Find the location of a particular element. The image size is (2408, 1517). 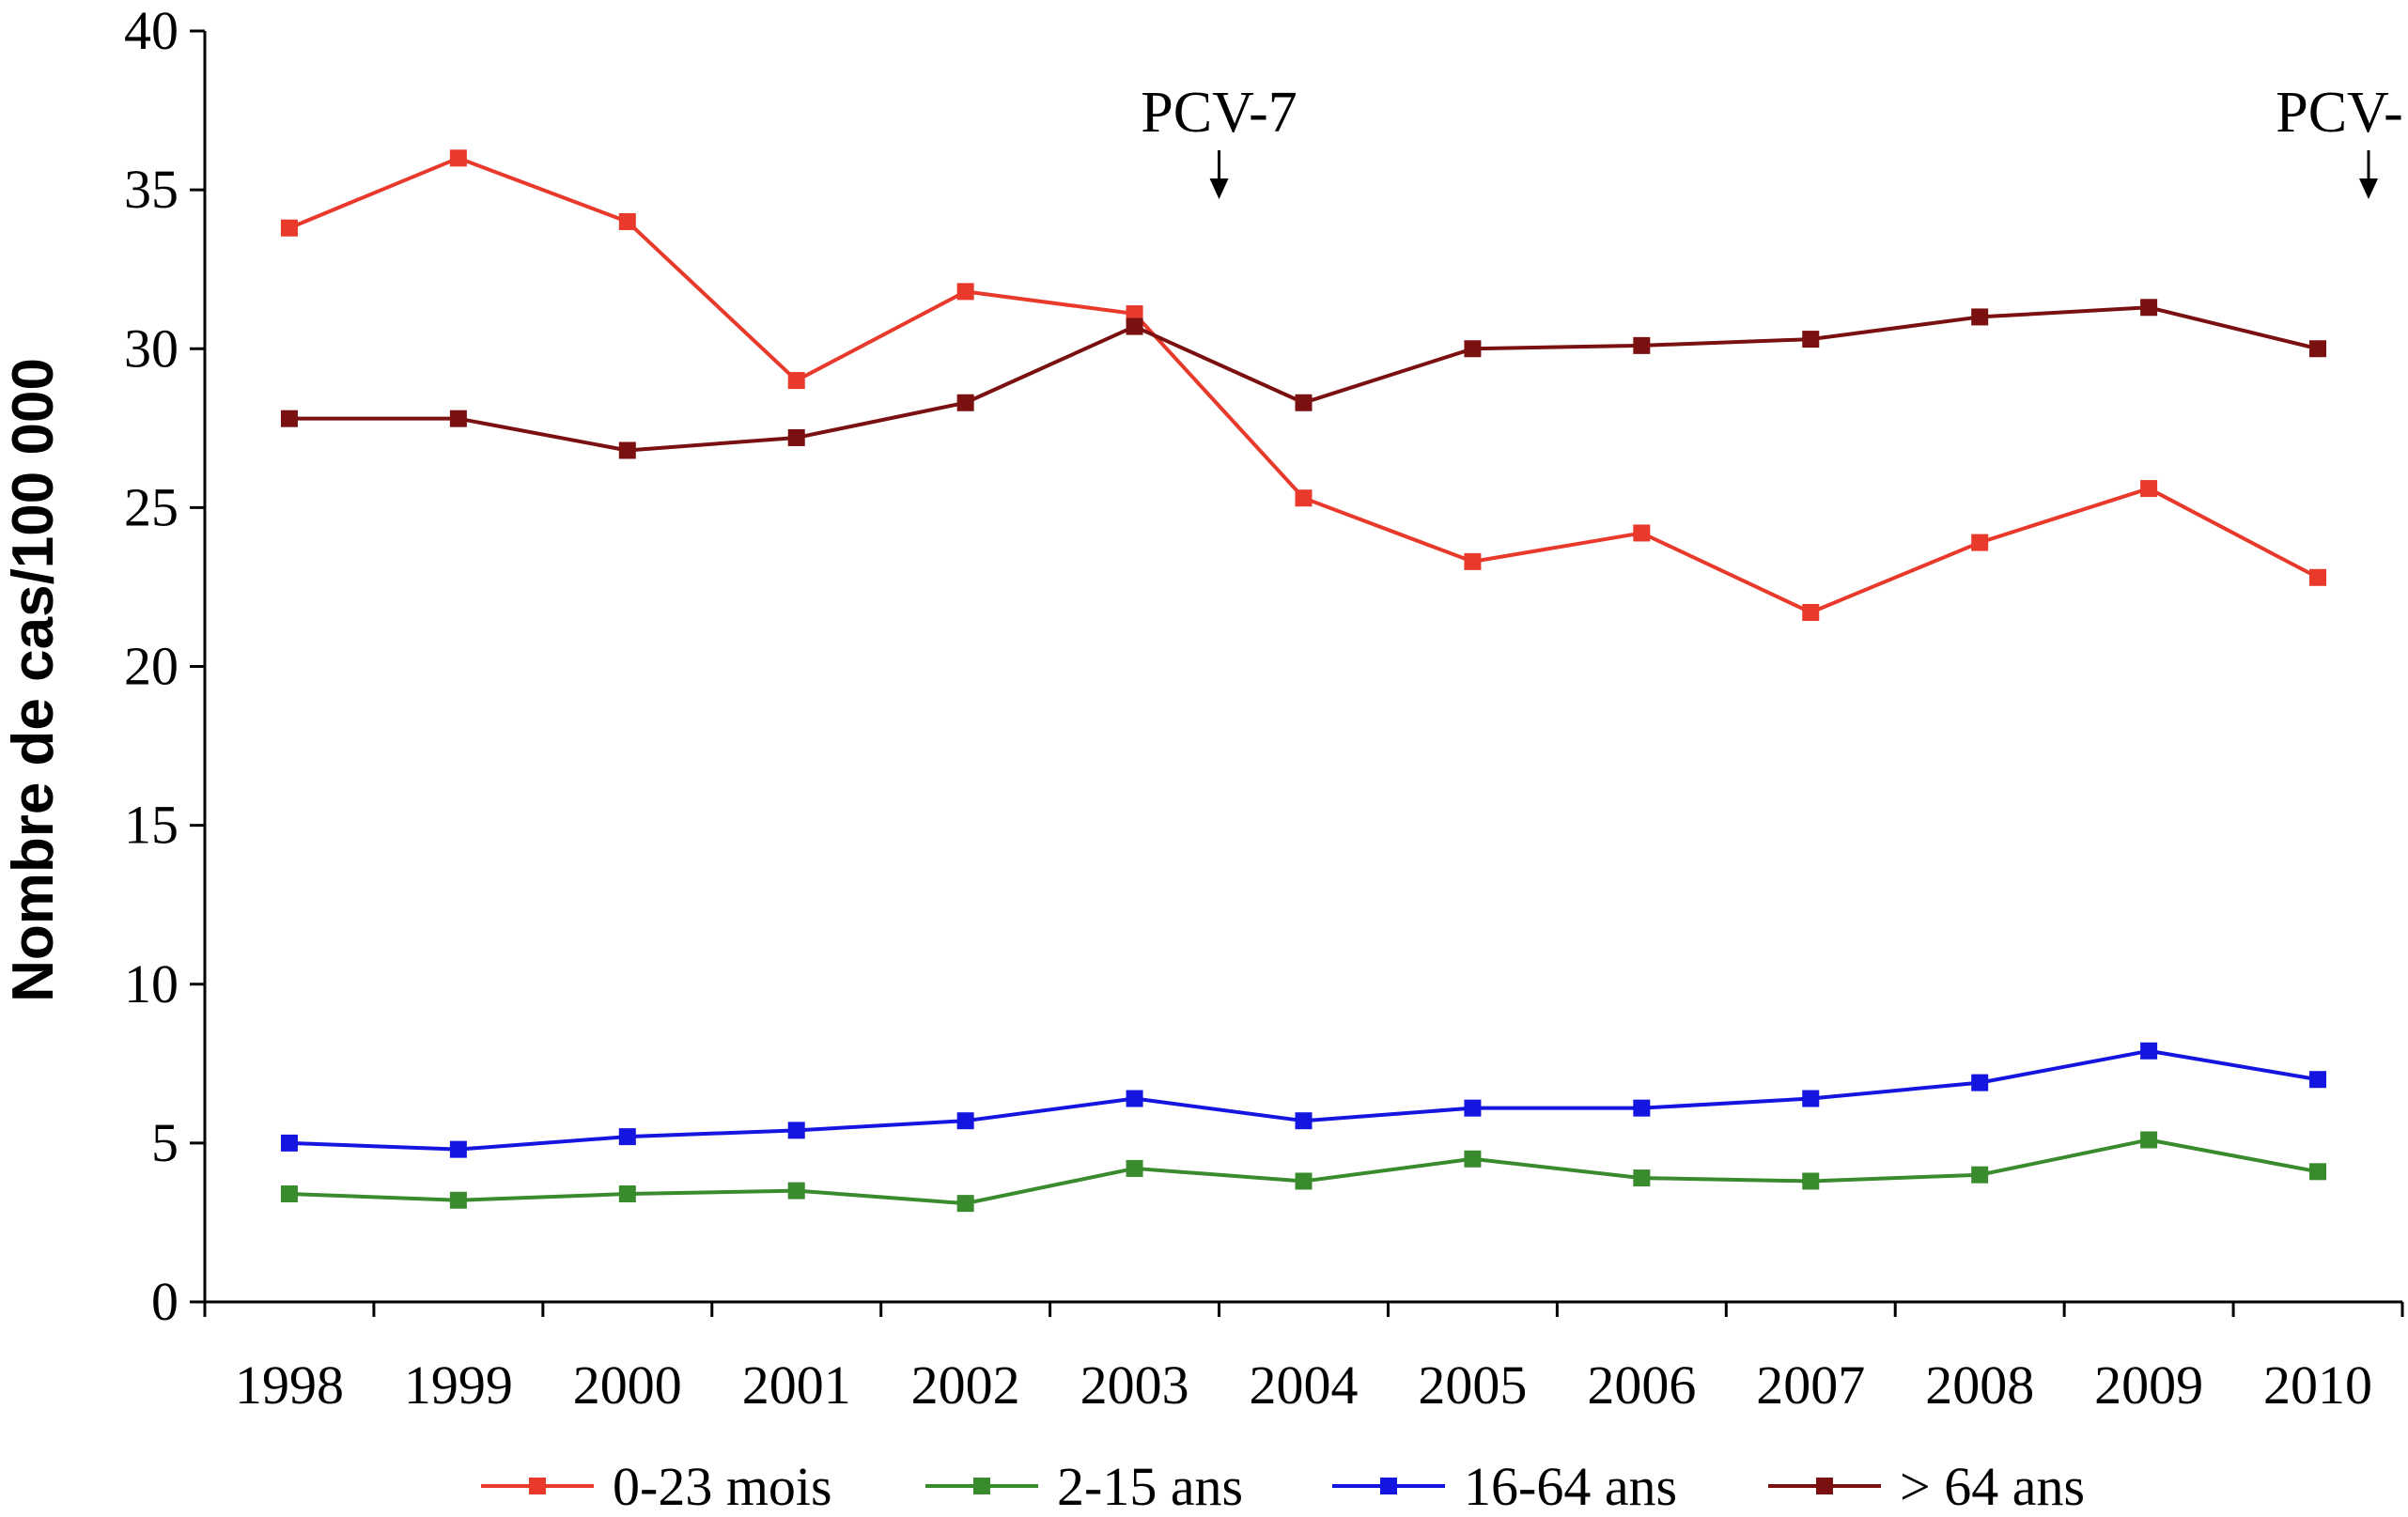

y-tick-label: 40 is located at coordinates (151, 31).